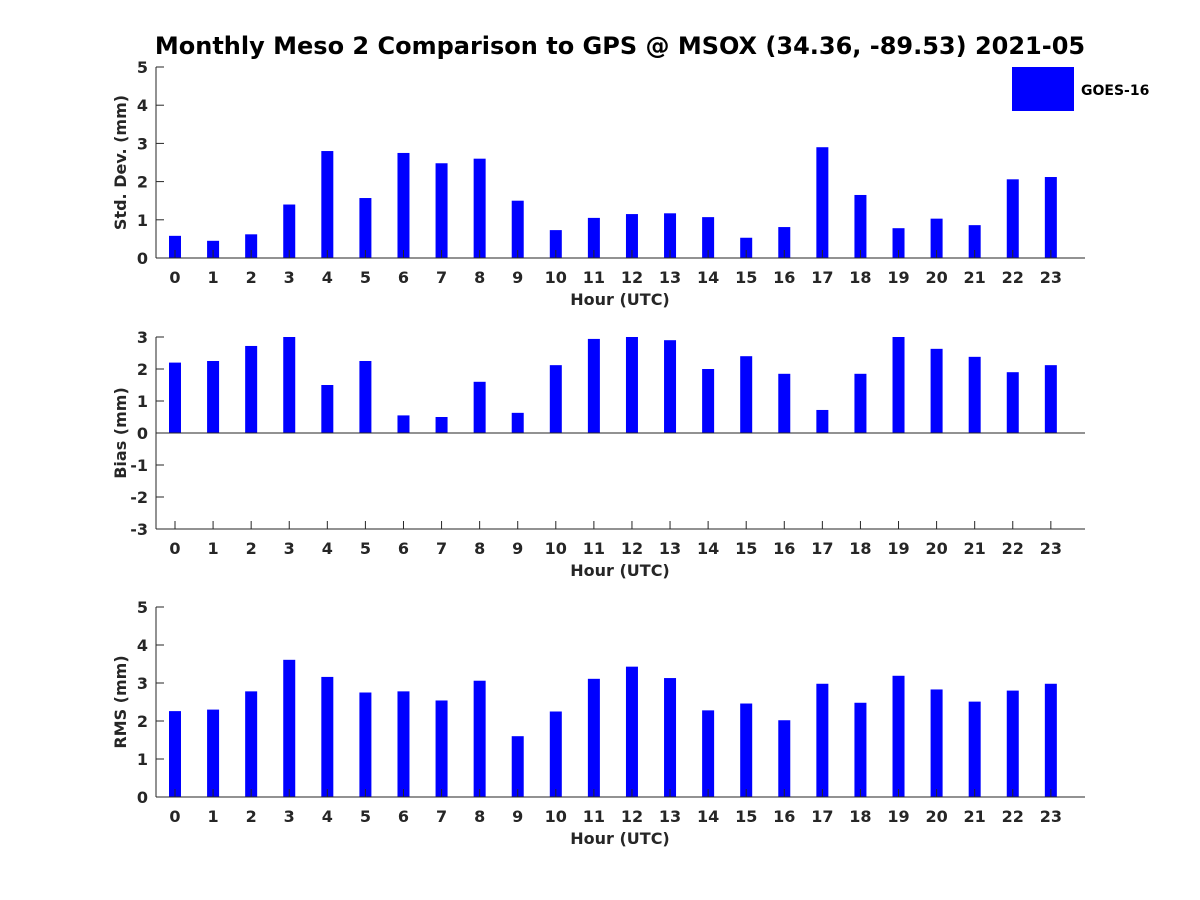 This screenshot has width=1200, height=900. I want to click on stddev-xtick-label: 20, so click(936, 277).